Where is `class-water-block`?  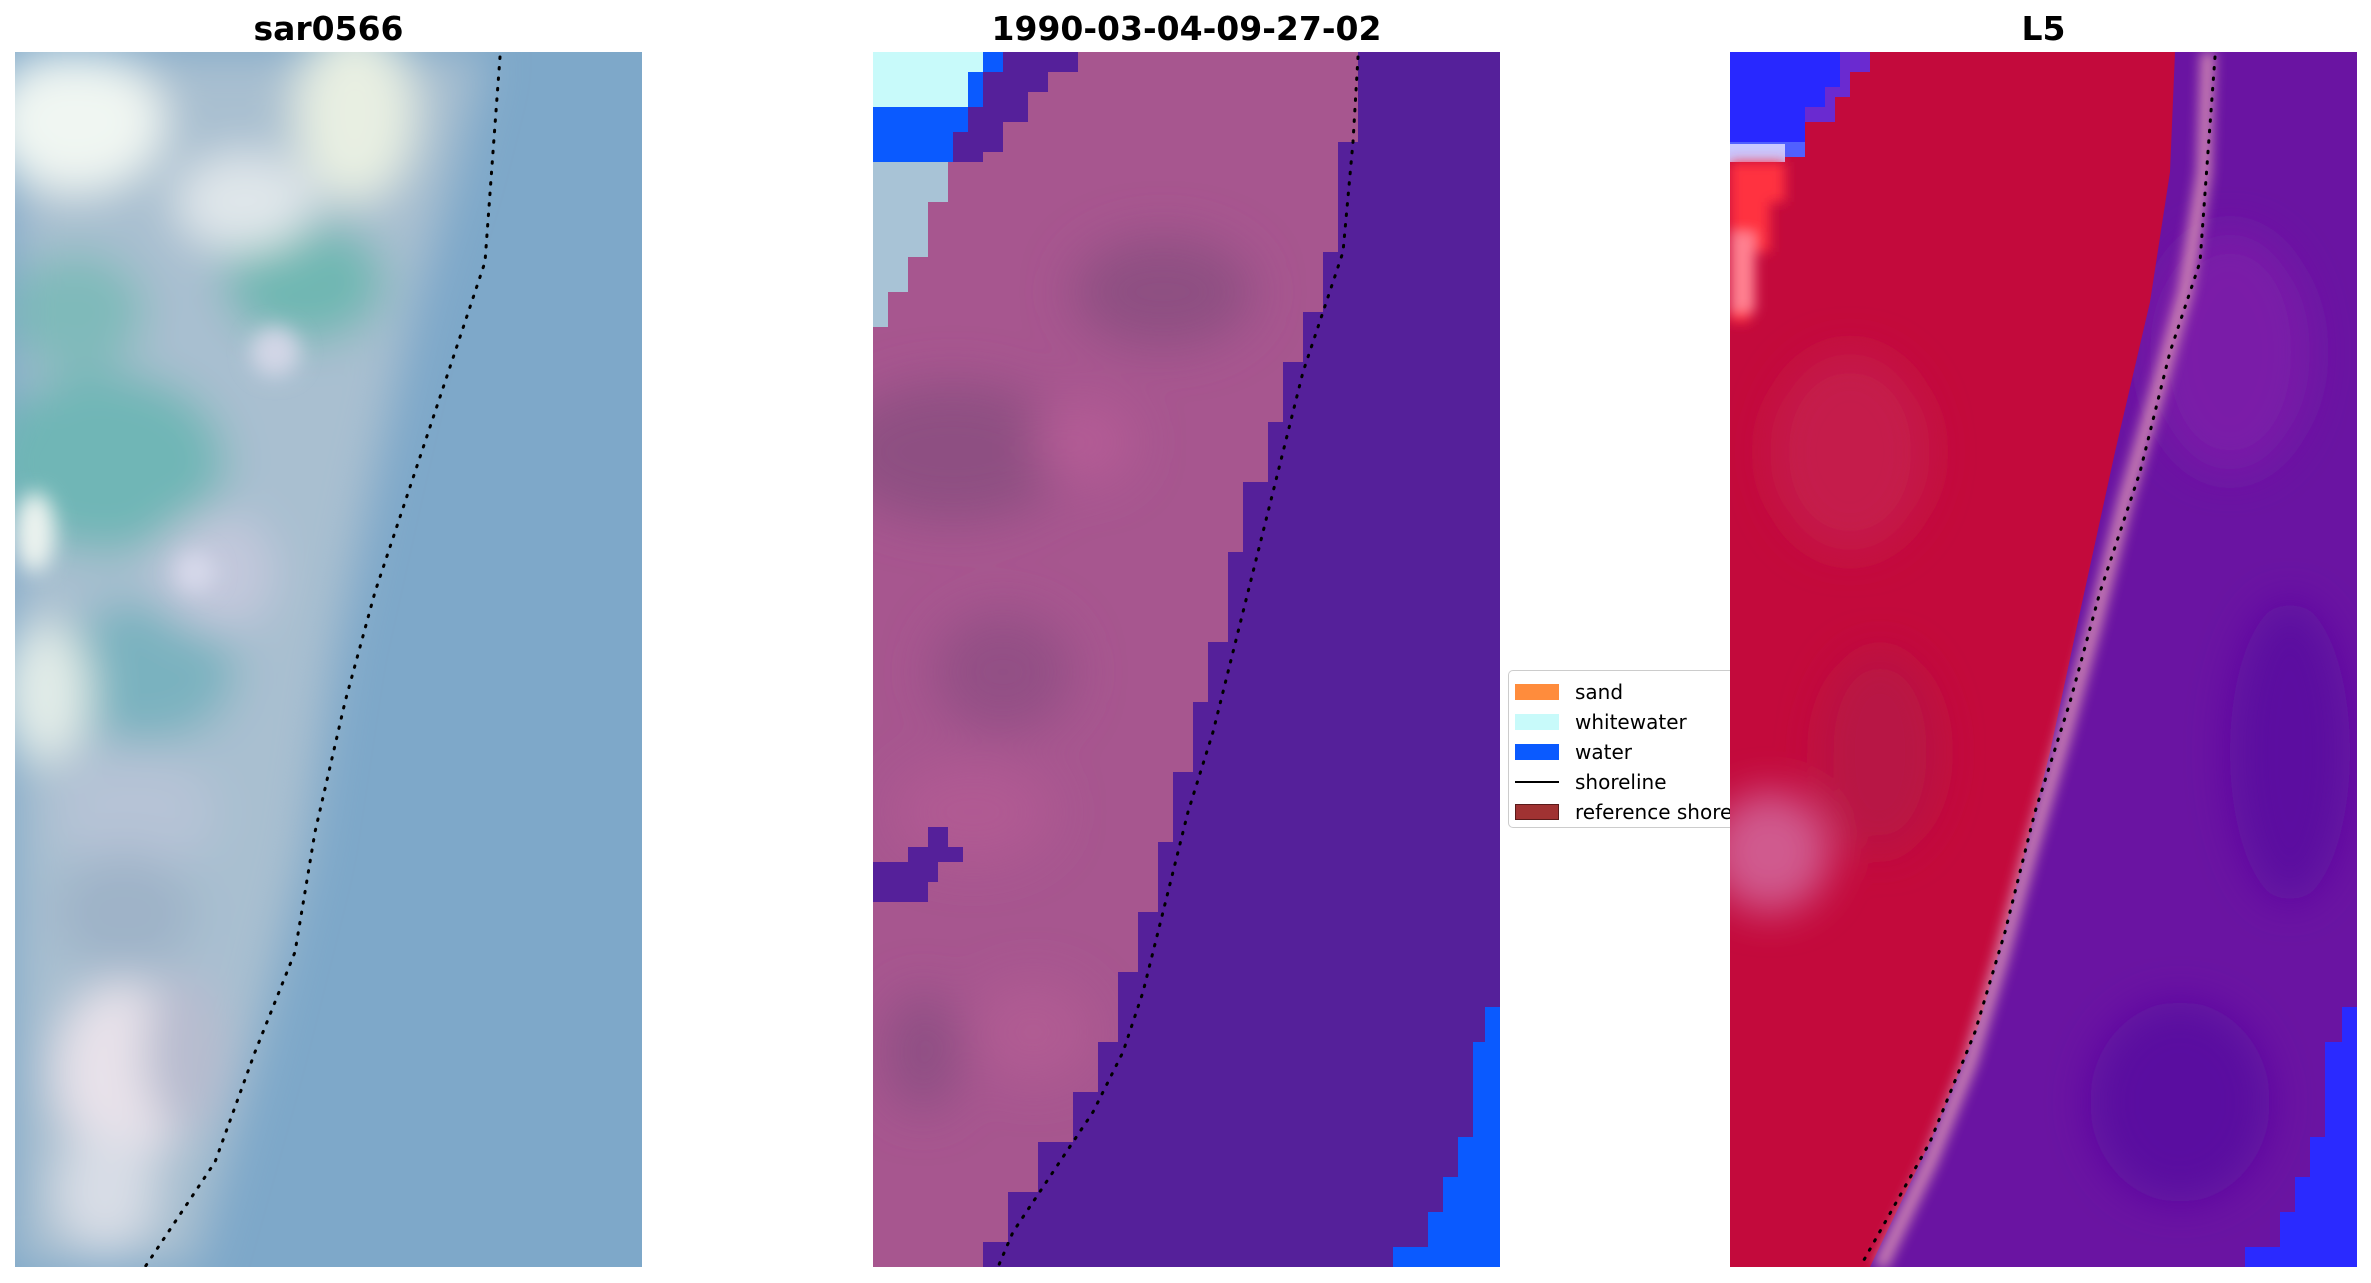
class-water-block is located at coordinates (920, 134).